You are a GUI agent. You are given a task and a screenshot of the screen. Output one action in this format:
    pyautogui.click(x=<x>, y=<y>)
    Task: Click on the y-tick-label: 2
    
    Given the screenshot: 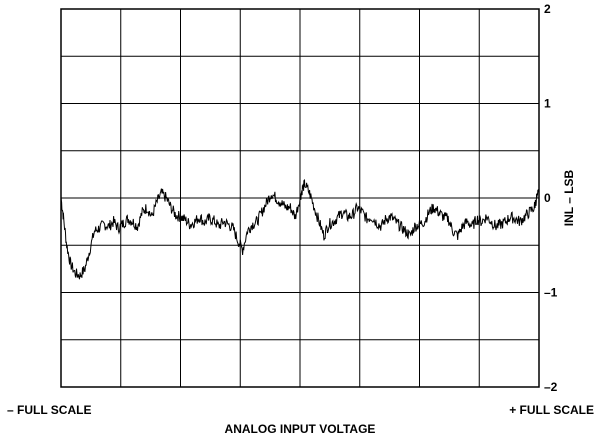 What is the action you would take?
    pyautogui.click(x=547, y=9)
    